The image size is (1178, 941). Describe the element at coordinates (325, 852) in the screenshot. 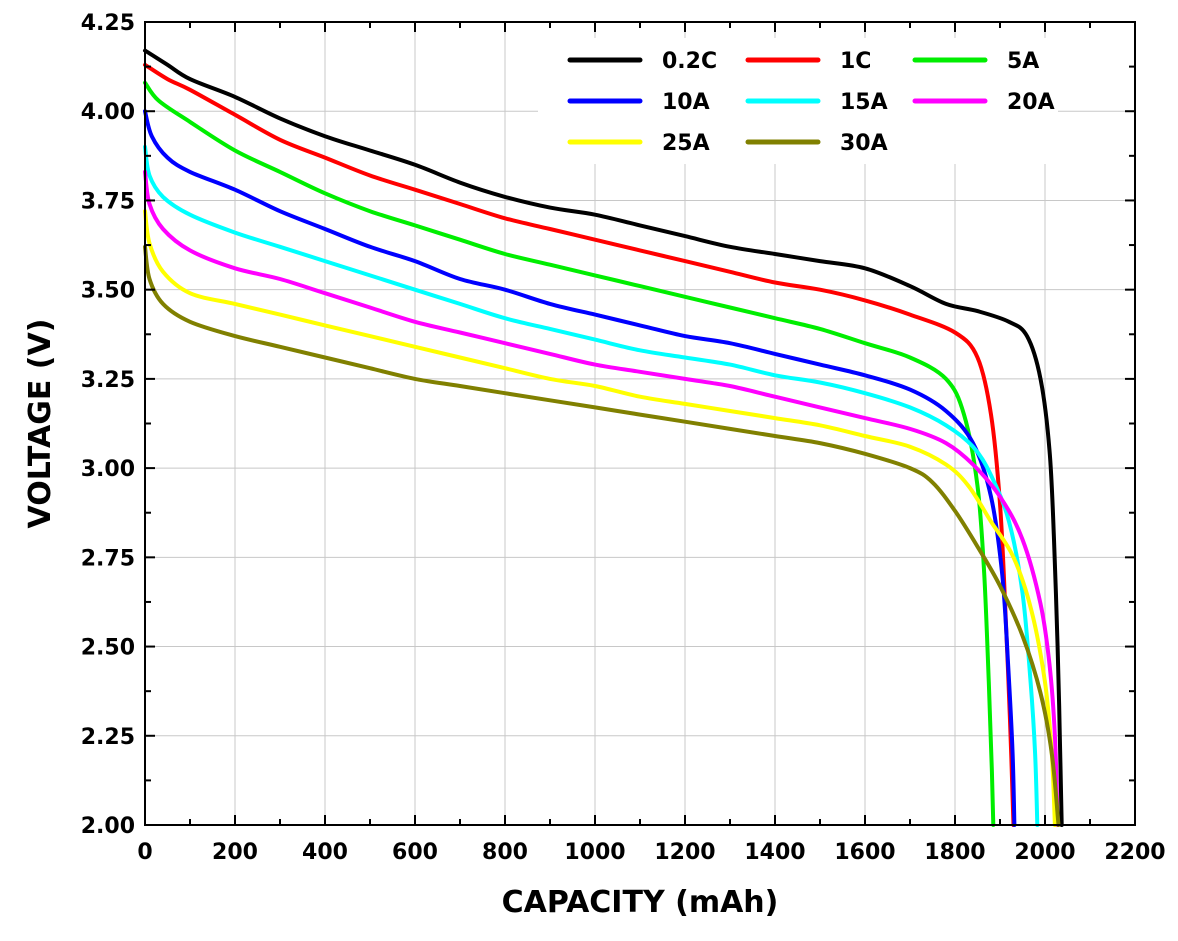

I see `x-tick-label: 400` at that location.